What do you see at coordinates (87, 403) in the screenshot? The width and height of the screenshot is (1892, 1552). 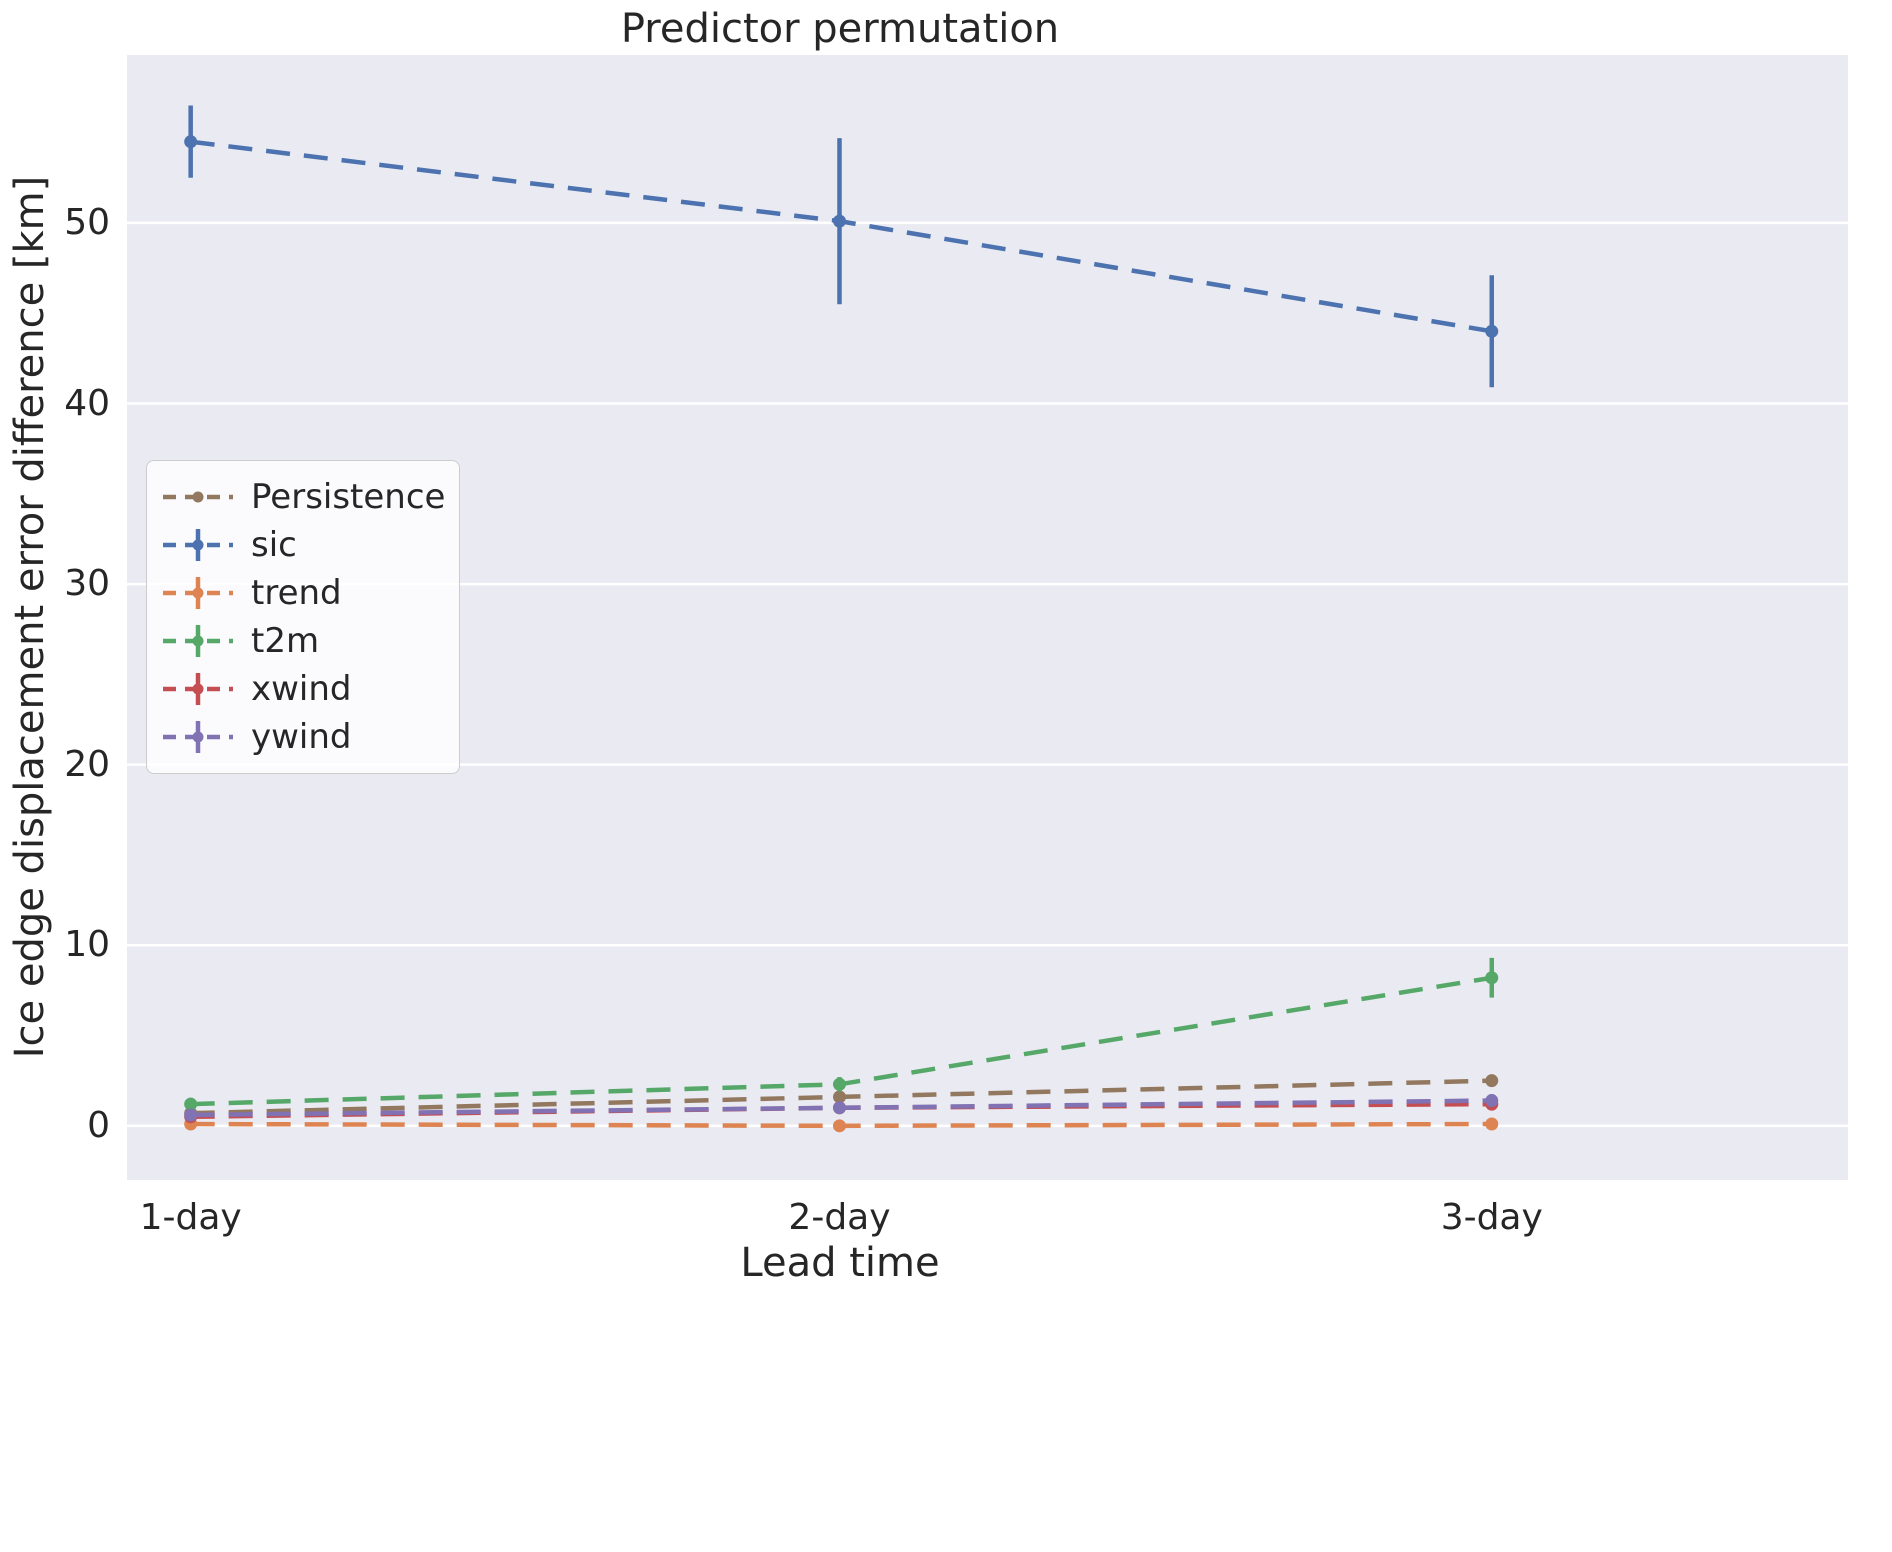 I see `y-tick-label: 40` at bounding box center [87, 403].